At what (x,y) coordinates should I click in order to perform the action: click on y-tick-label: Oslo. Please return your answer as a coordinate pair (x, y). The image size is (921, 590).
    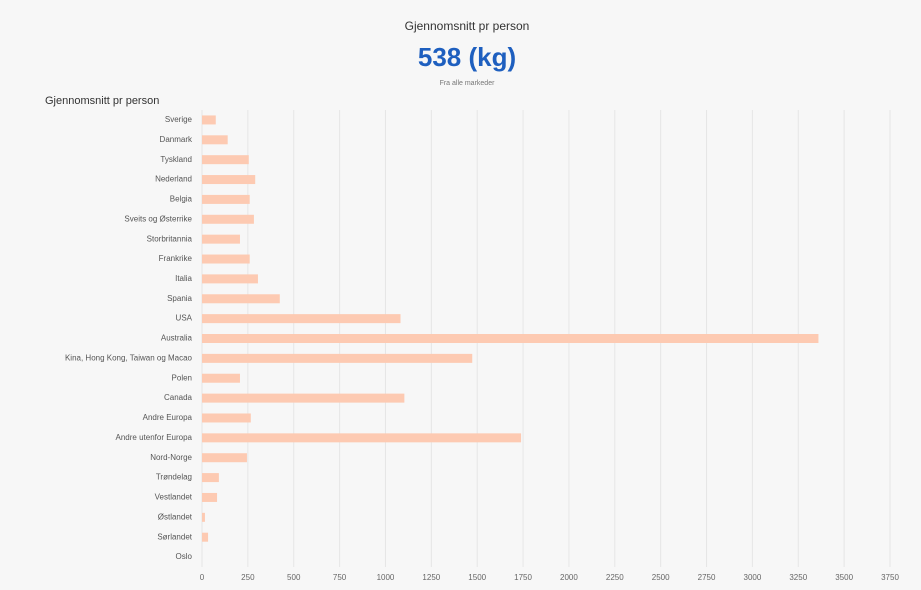
    Looking at the image, I should click on (184, 556).